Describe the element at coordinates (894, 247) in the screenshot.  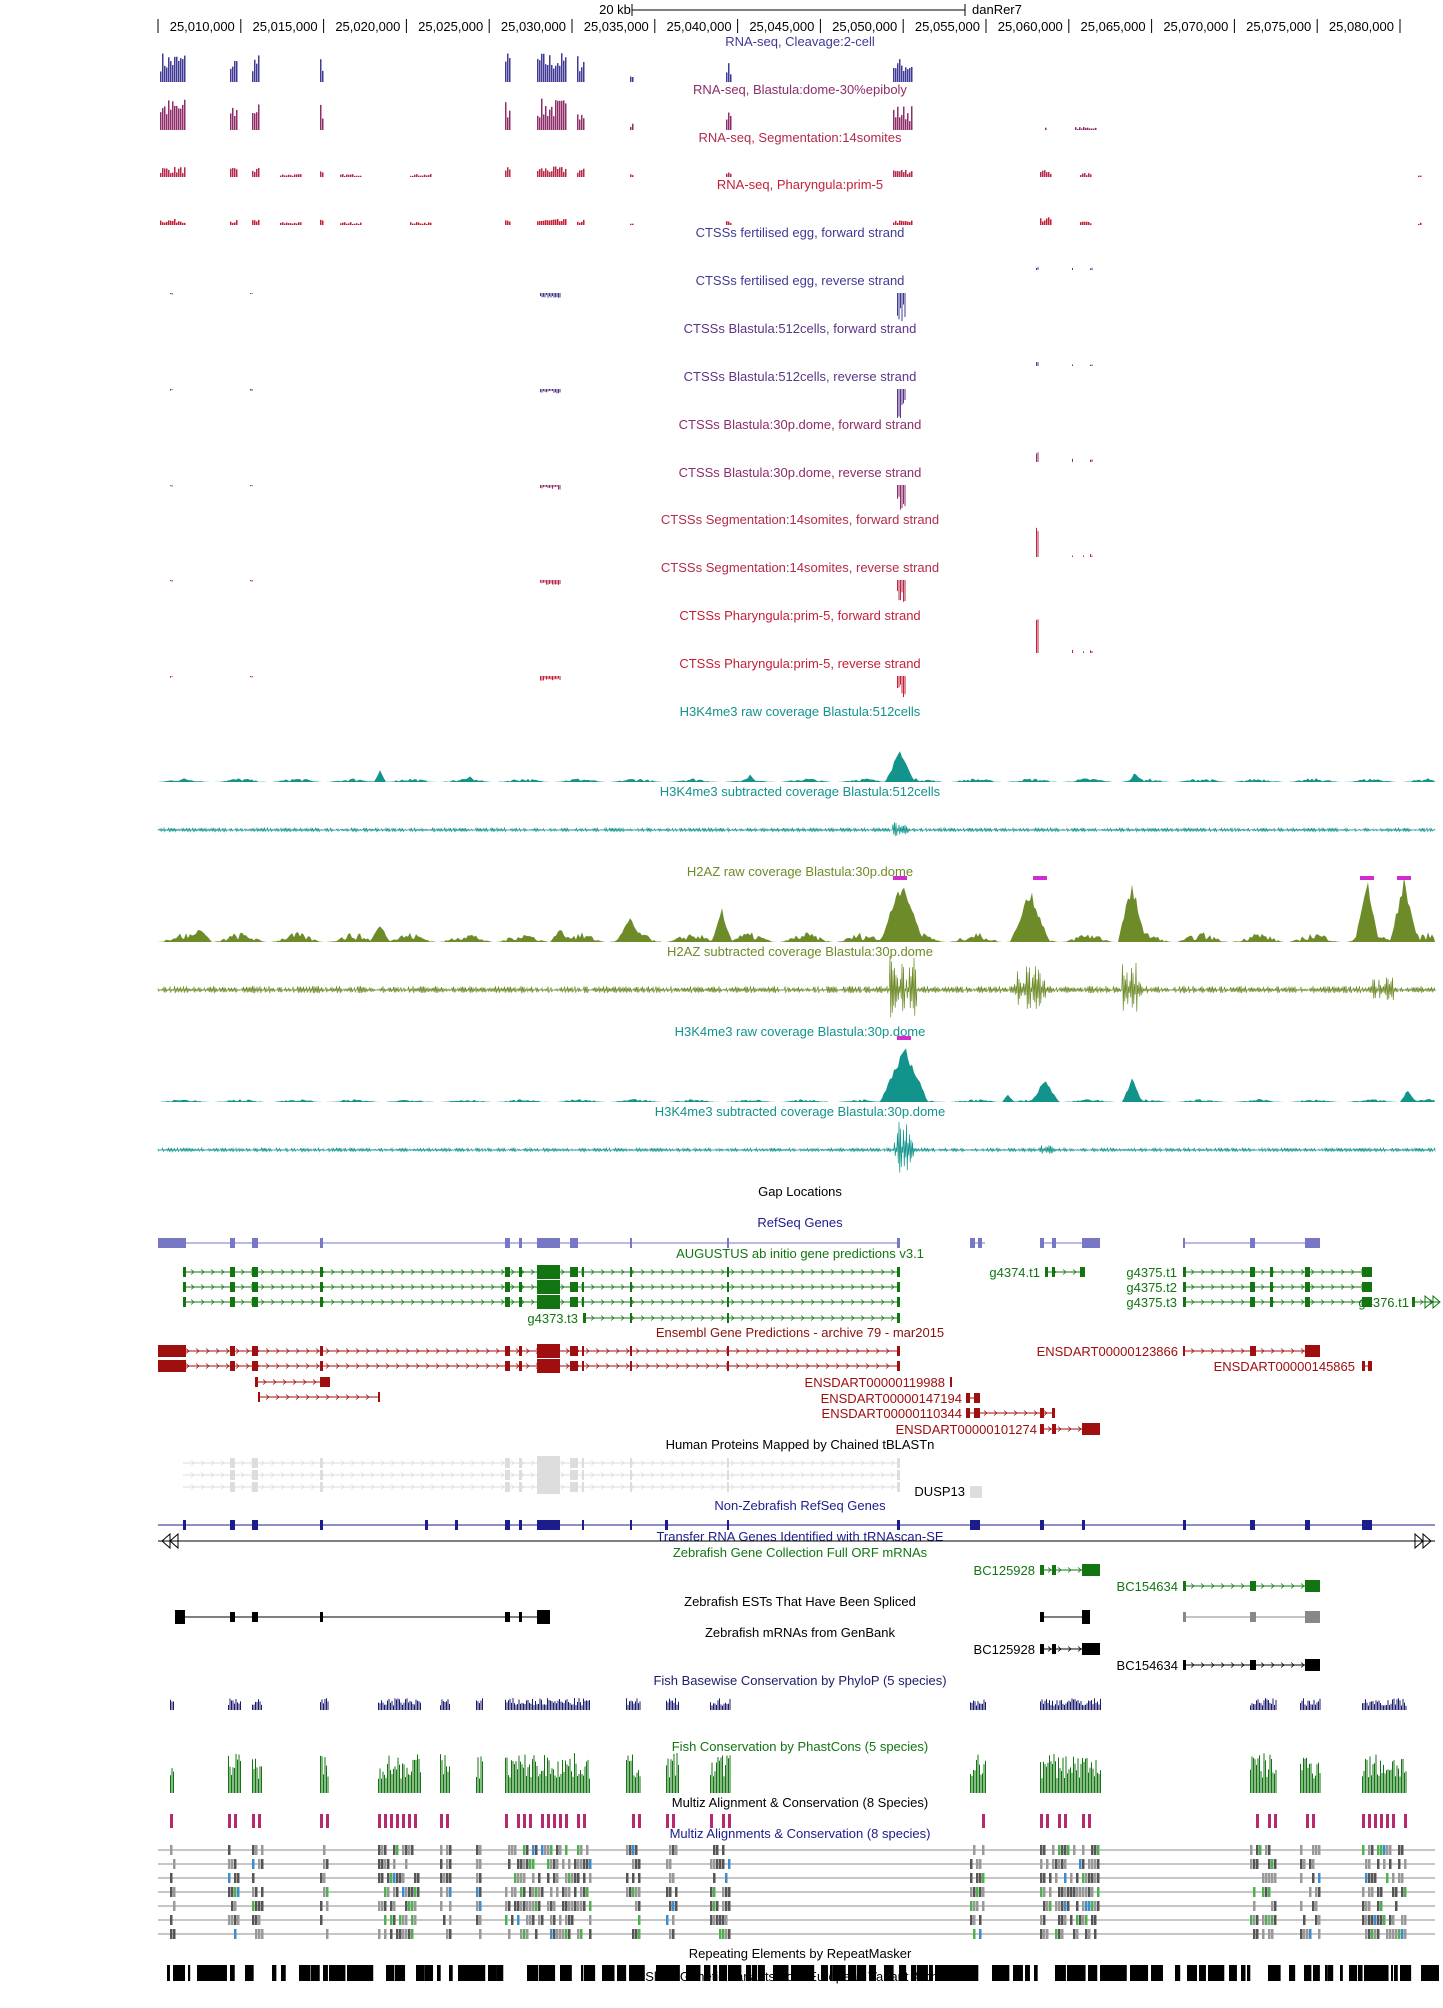
I see `track-ctss-egg-fwd: CTSSs fertilised egg, forward strand` at that location.